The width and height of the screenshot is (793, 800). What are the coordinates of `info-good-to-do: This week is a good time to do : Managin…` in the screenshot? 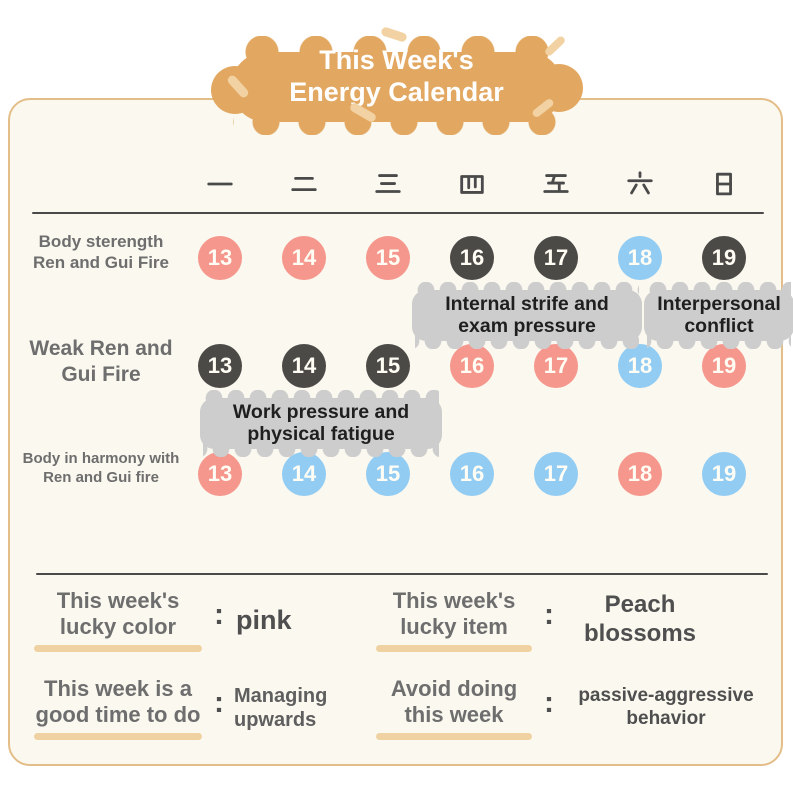 It's located at (190, 708).